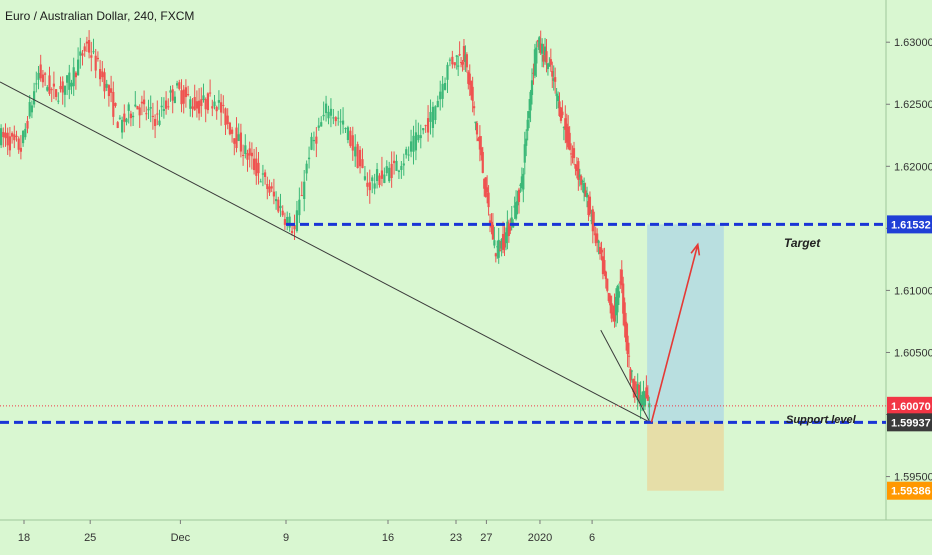 This screenshot has width=932, height=555. Describe the element at coordinates (90, 538) in the screenshot. I see `x-tick-label: 25` at that location.